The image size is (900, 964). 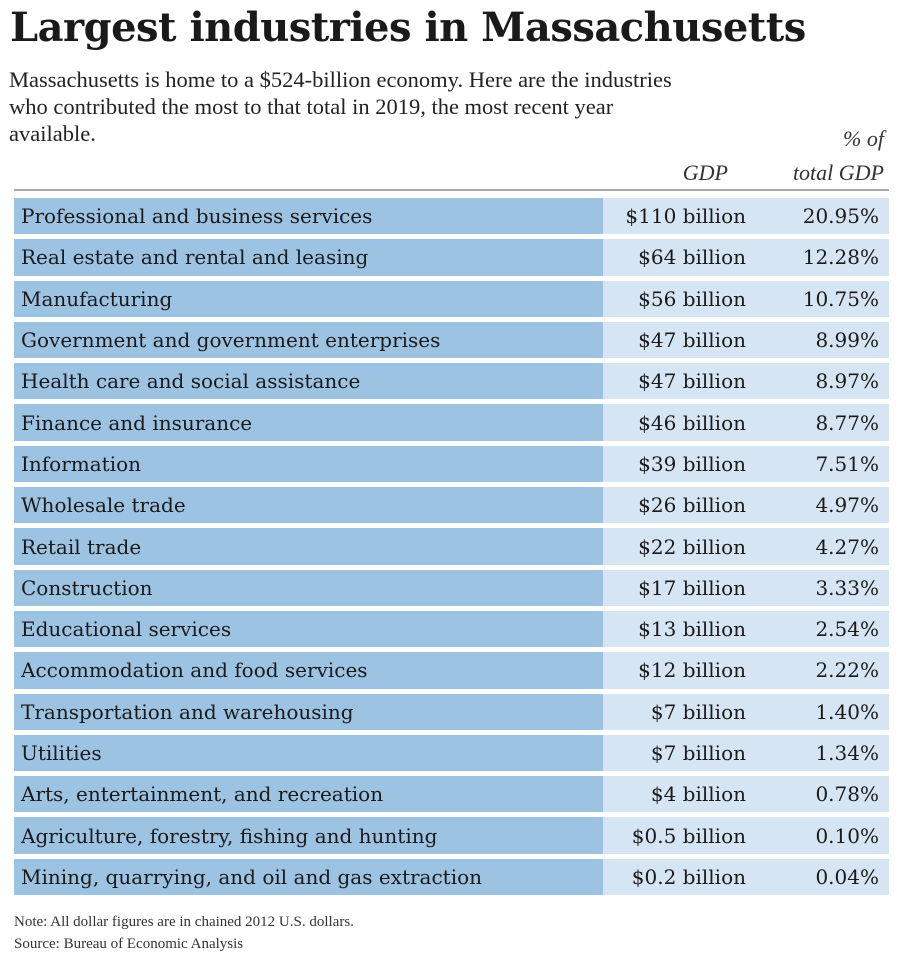 I want to click on table-row: Construction $17 billion 3.33%, so click(x=451, y=587).